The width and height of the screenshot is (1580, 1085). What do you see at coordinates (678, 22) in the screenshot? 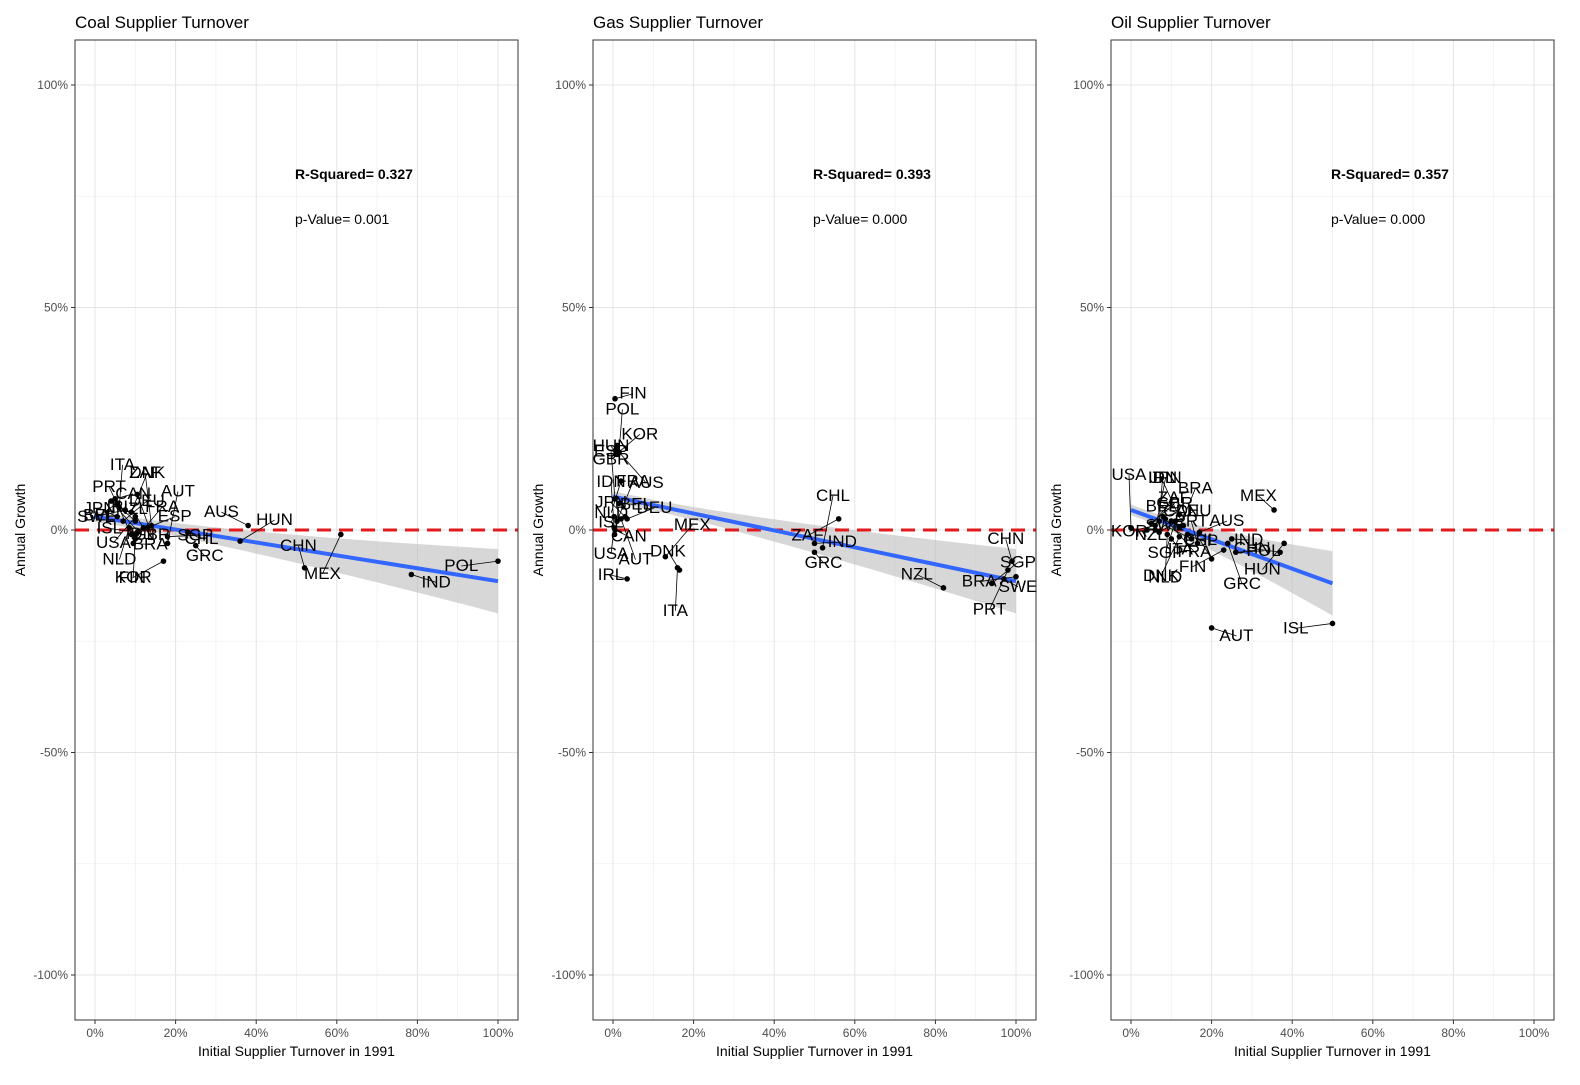
I see `chart-title: Gas Supplier Turnover` at bounding box center [678, 22].